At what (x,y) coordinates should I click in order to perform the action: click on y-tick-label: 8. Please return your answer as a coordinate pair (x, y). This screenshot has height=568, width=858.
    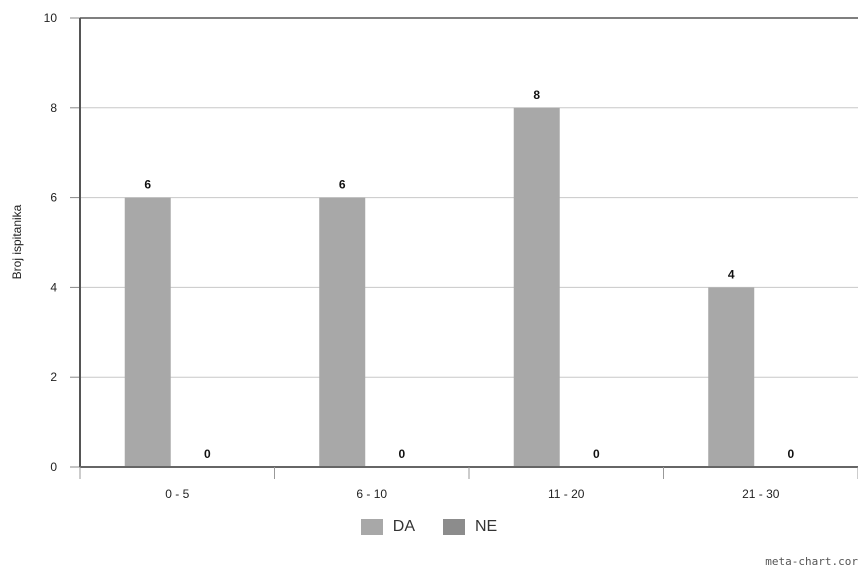
    Looking at the image, I should click on (53, 108).